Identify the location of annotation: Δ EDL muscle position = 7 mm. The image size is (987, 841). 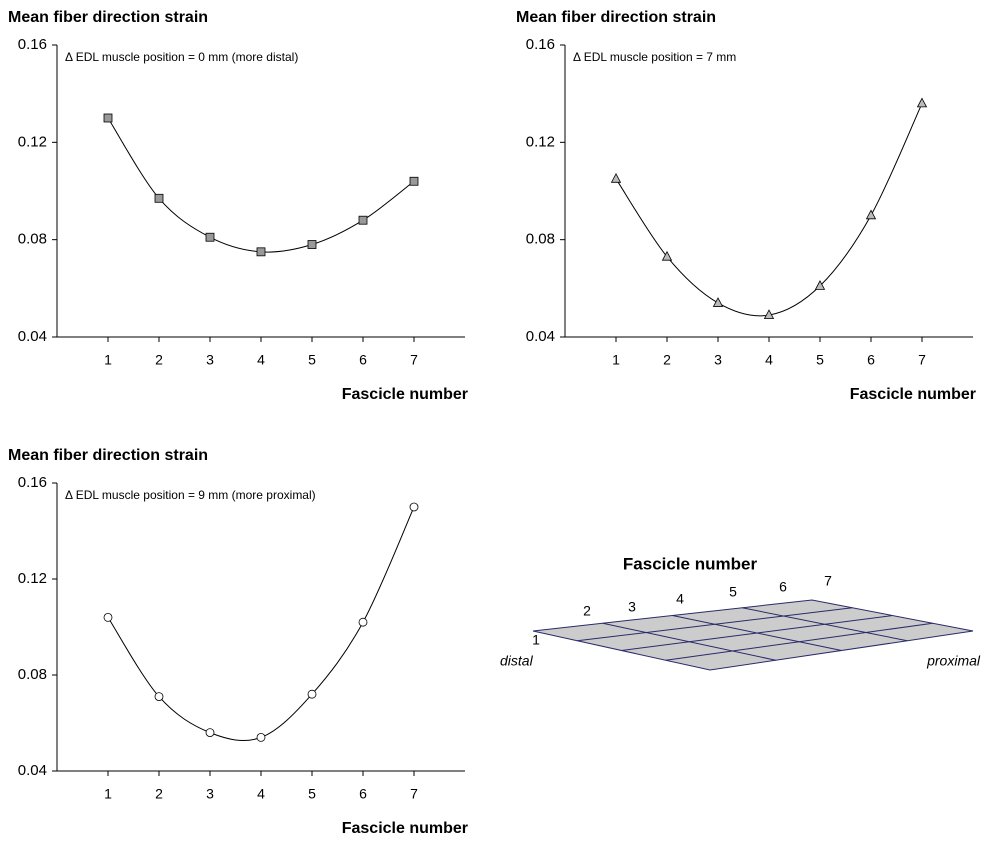
(654, 57).